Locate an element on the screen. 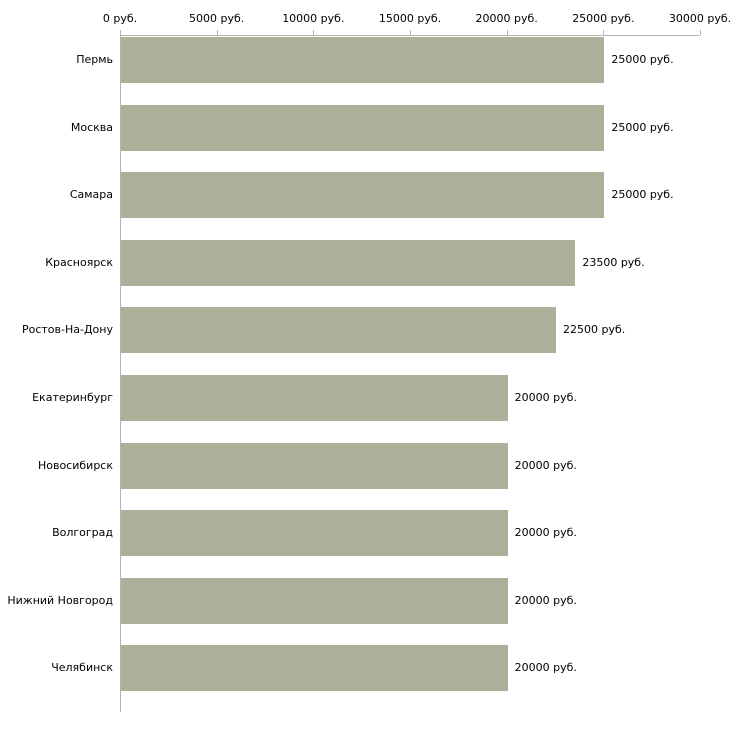 The image size is (730, 730). category-label: Екатеринбург is located at coordinates (72, 397).